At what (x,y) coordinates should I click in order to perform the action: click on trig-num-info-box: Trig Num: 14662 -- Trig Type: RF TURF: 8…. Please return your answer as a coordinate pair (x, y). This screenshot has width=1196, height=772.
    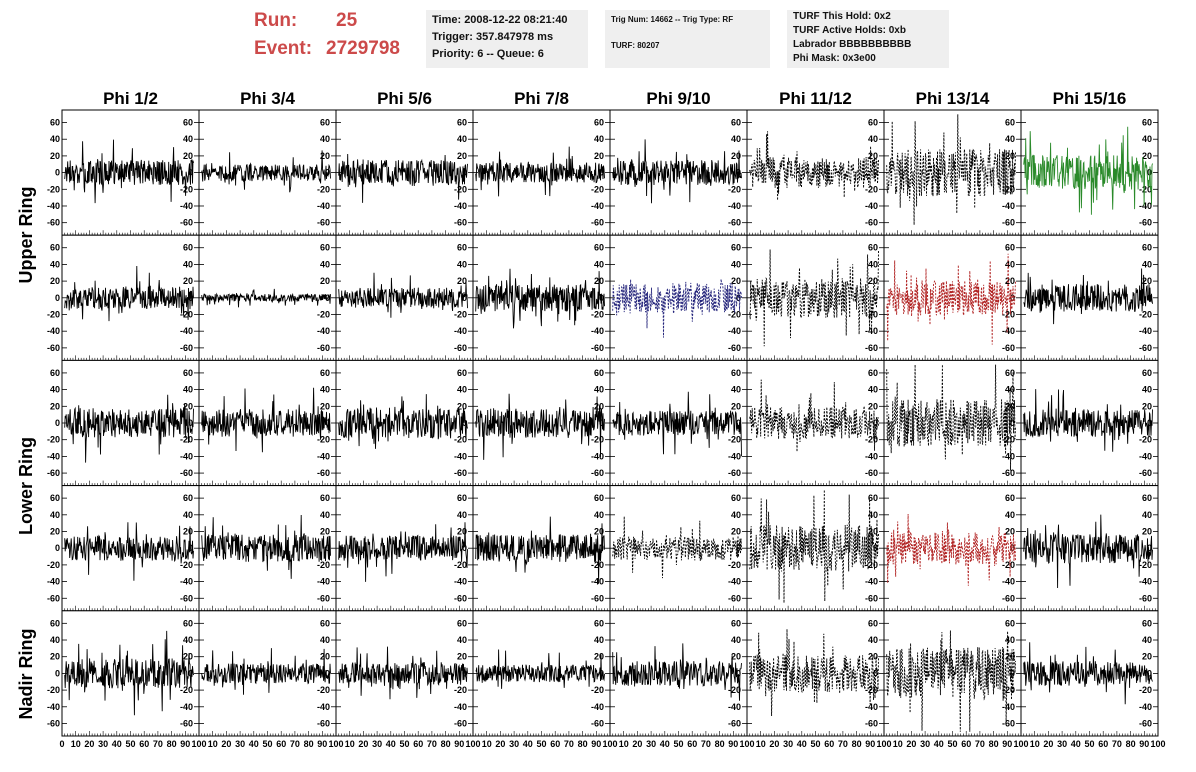
    Looking at the image, I should click on (687, 39).